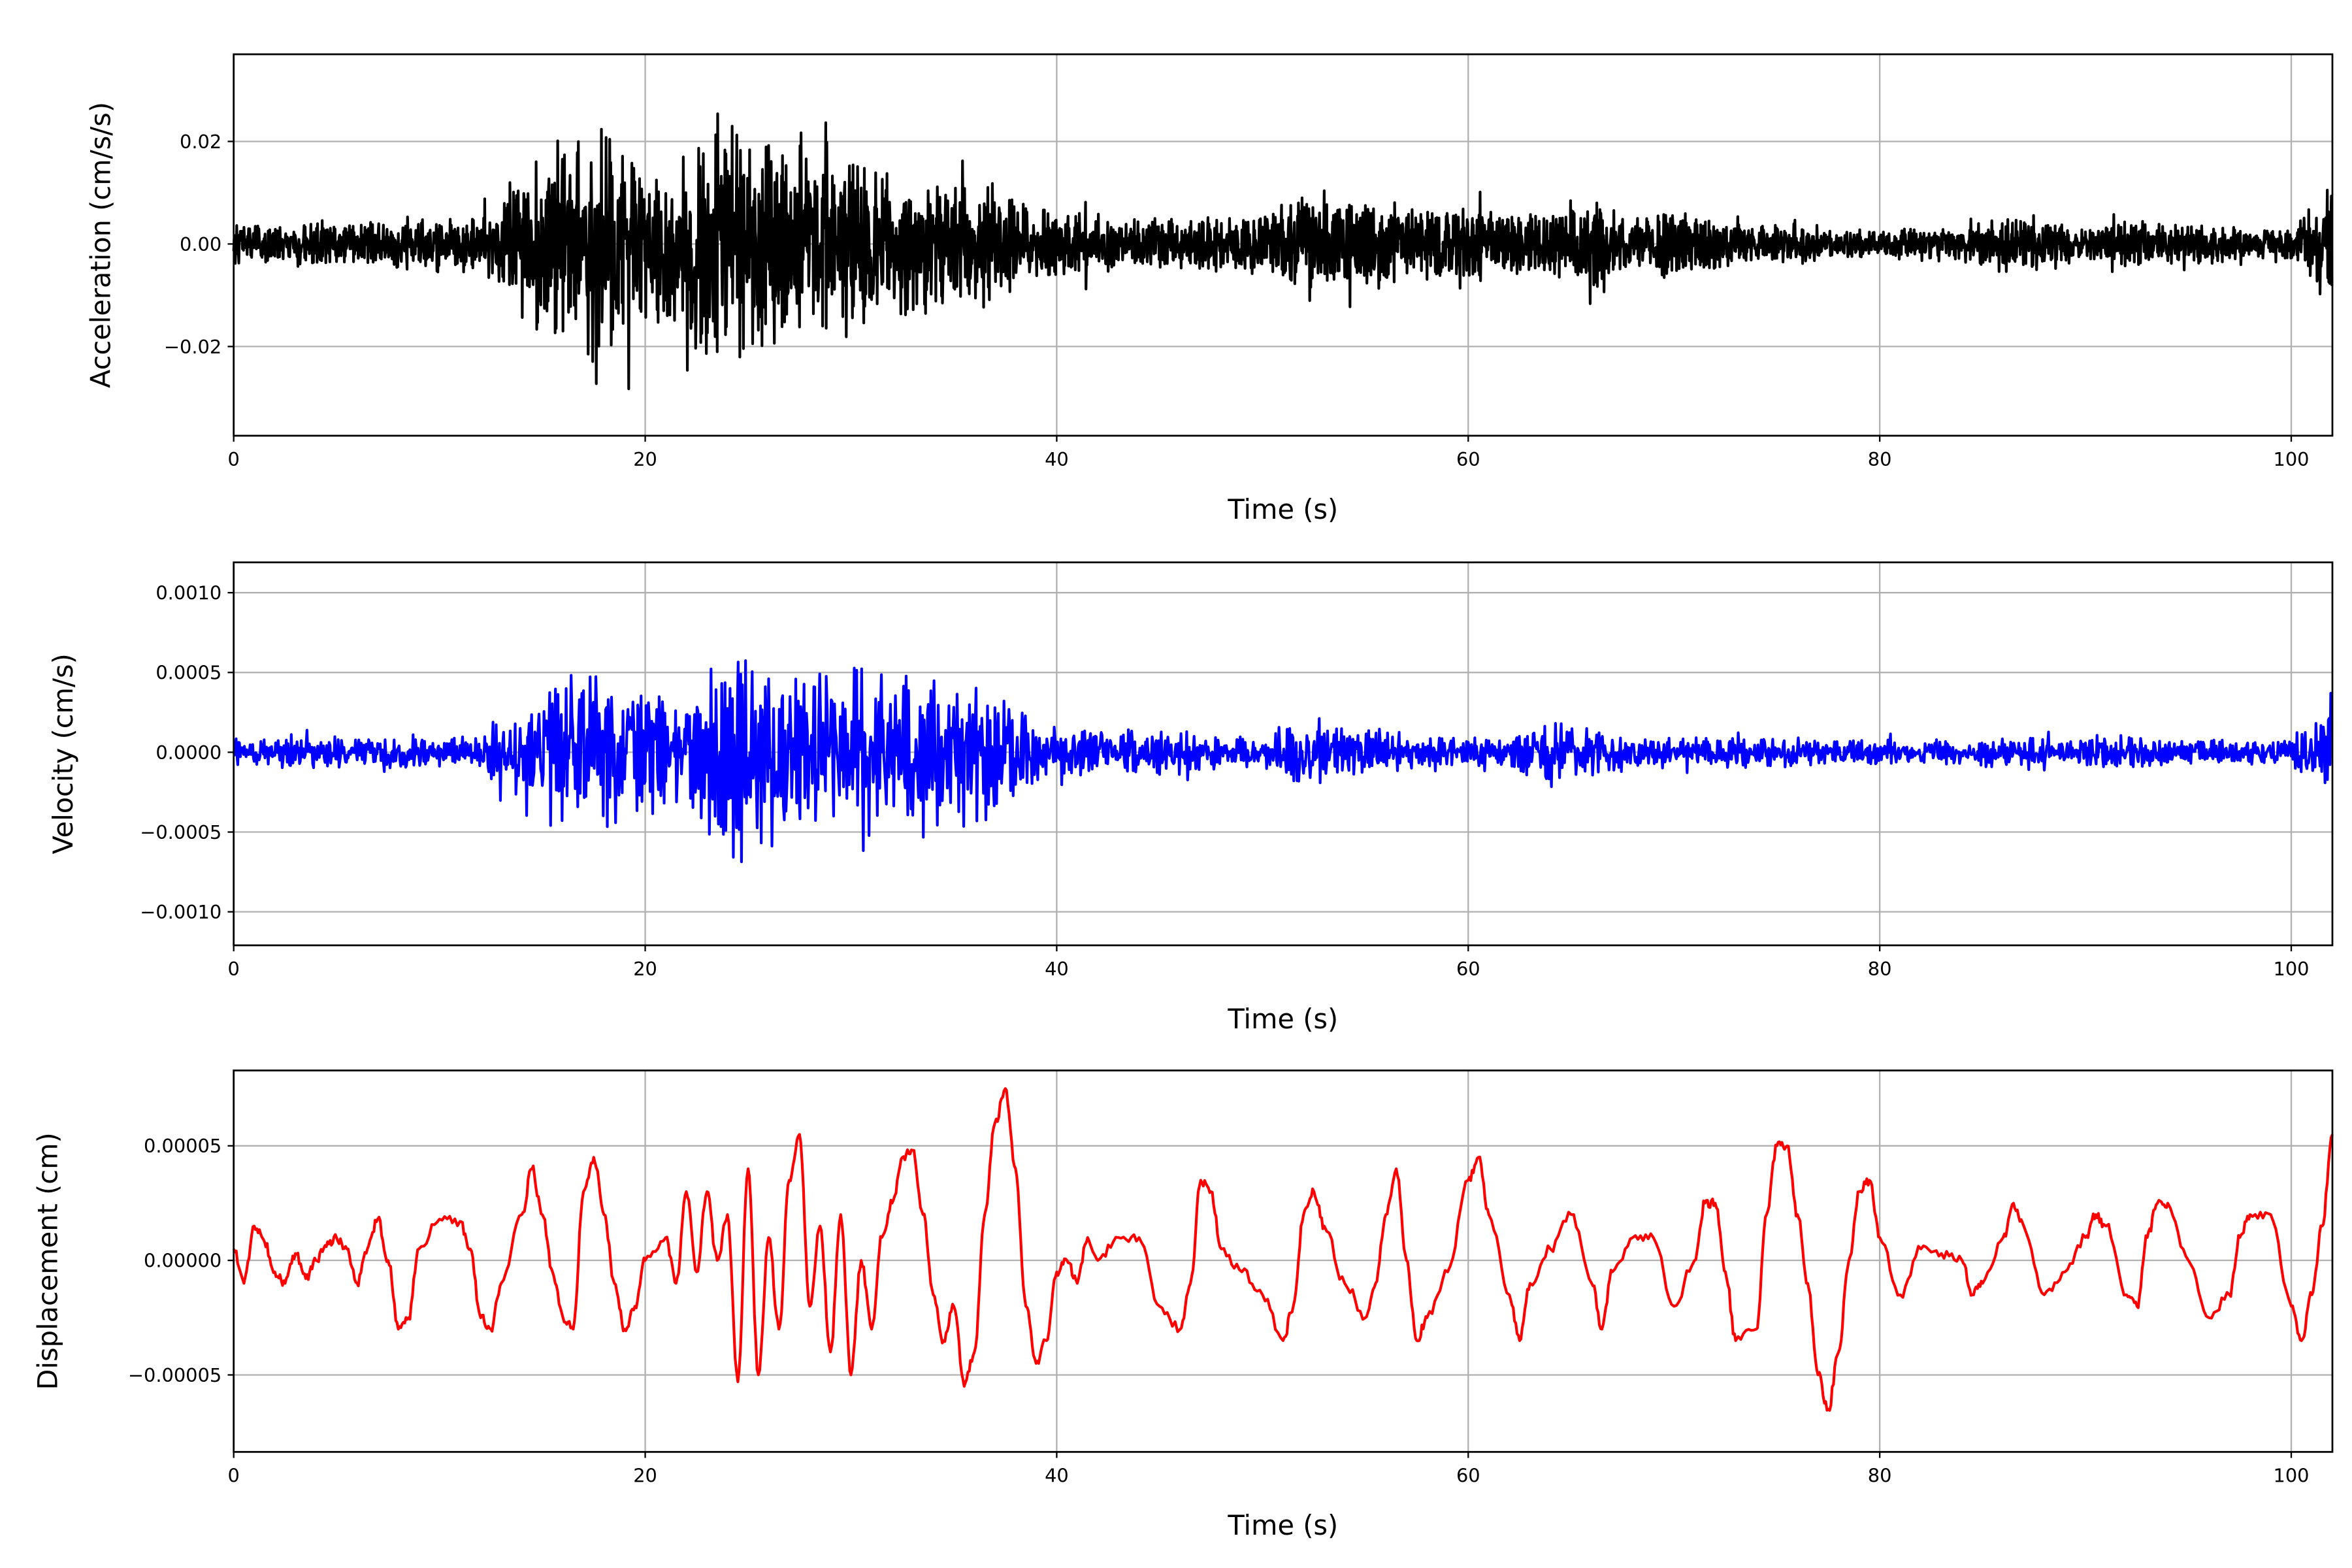 Image resolution: width=2352 pixels, height=1568 pixels. What do you see at coordinates (182, 1146) in the screenshot?
I see `y-tick-label: 0.00005` at bounding box center [182, 1146].